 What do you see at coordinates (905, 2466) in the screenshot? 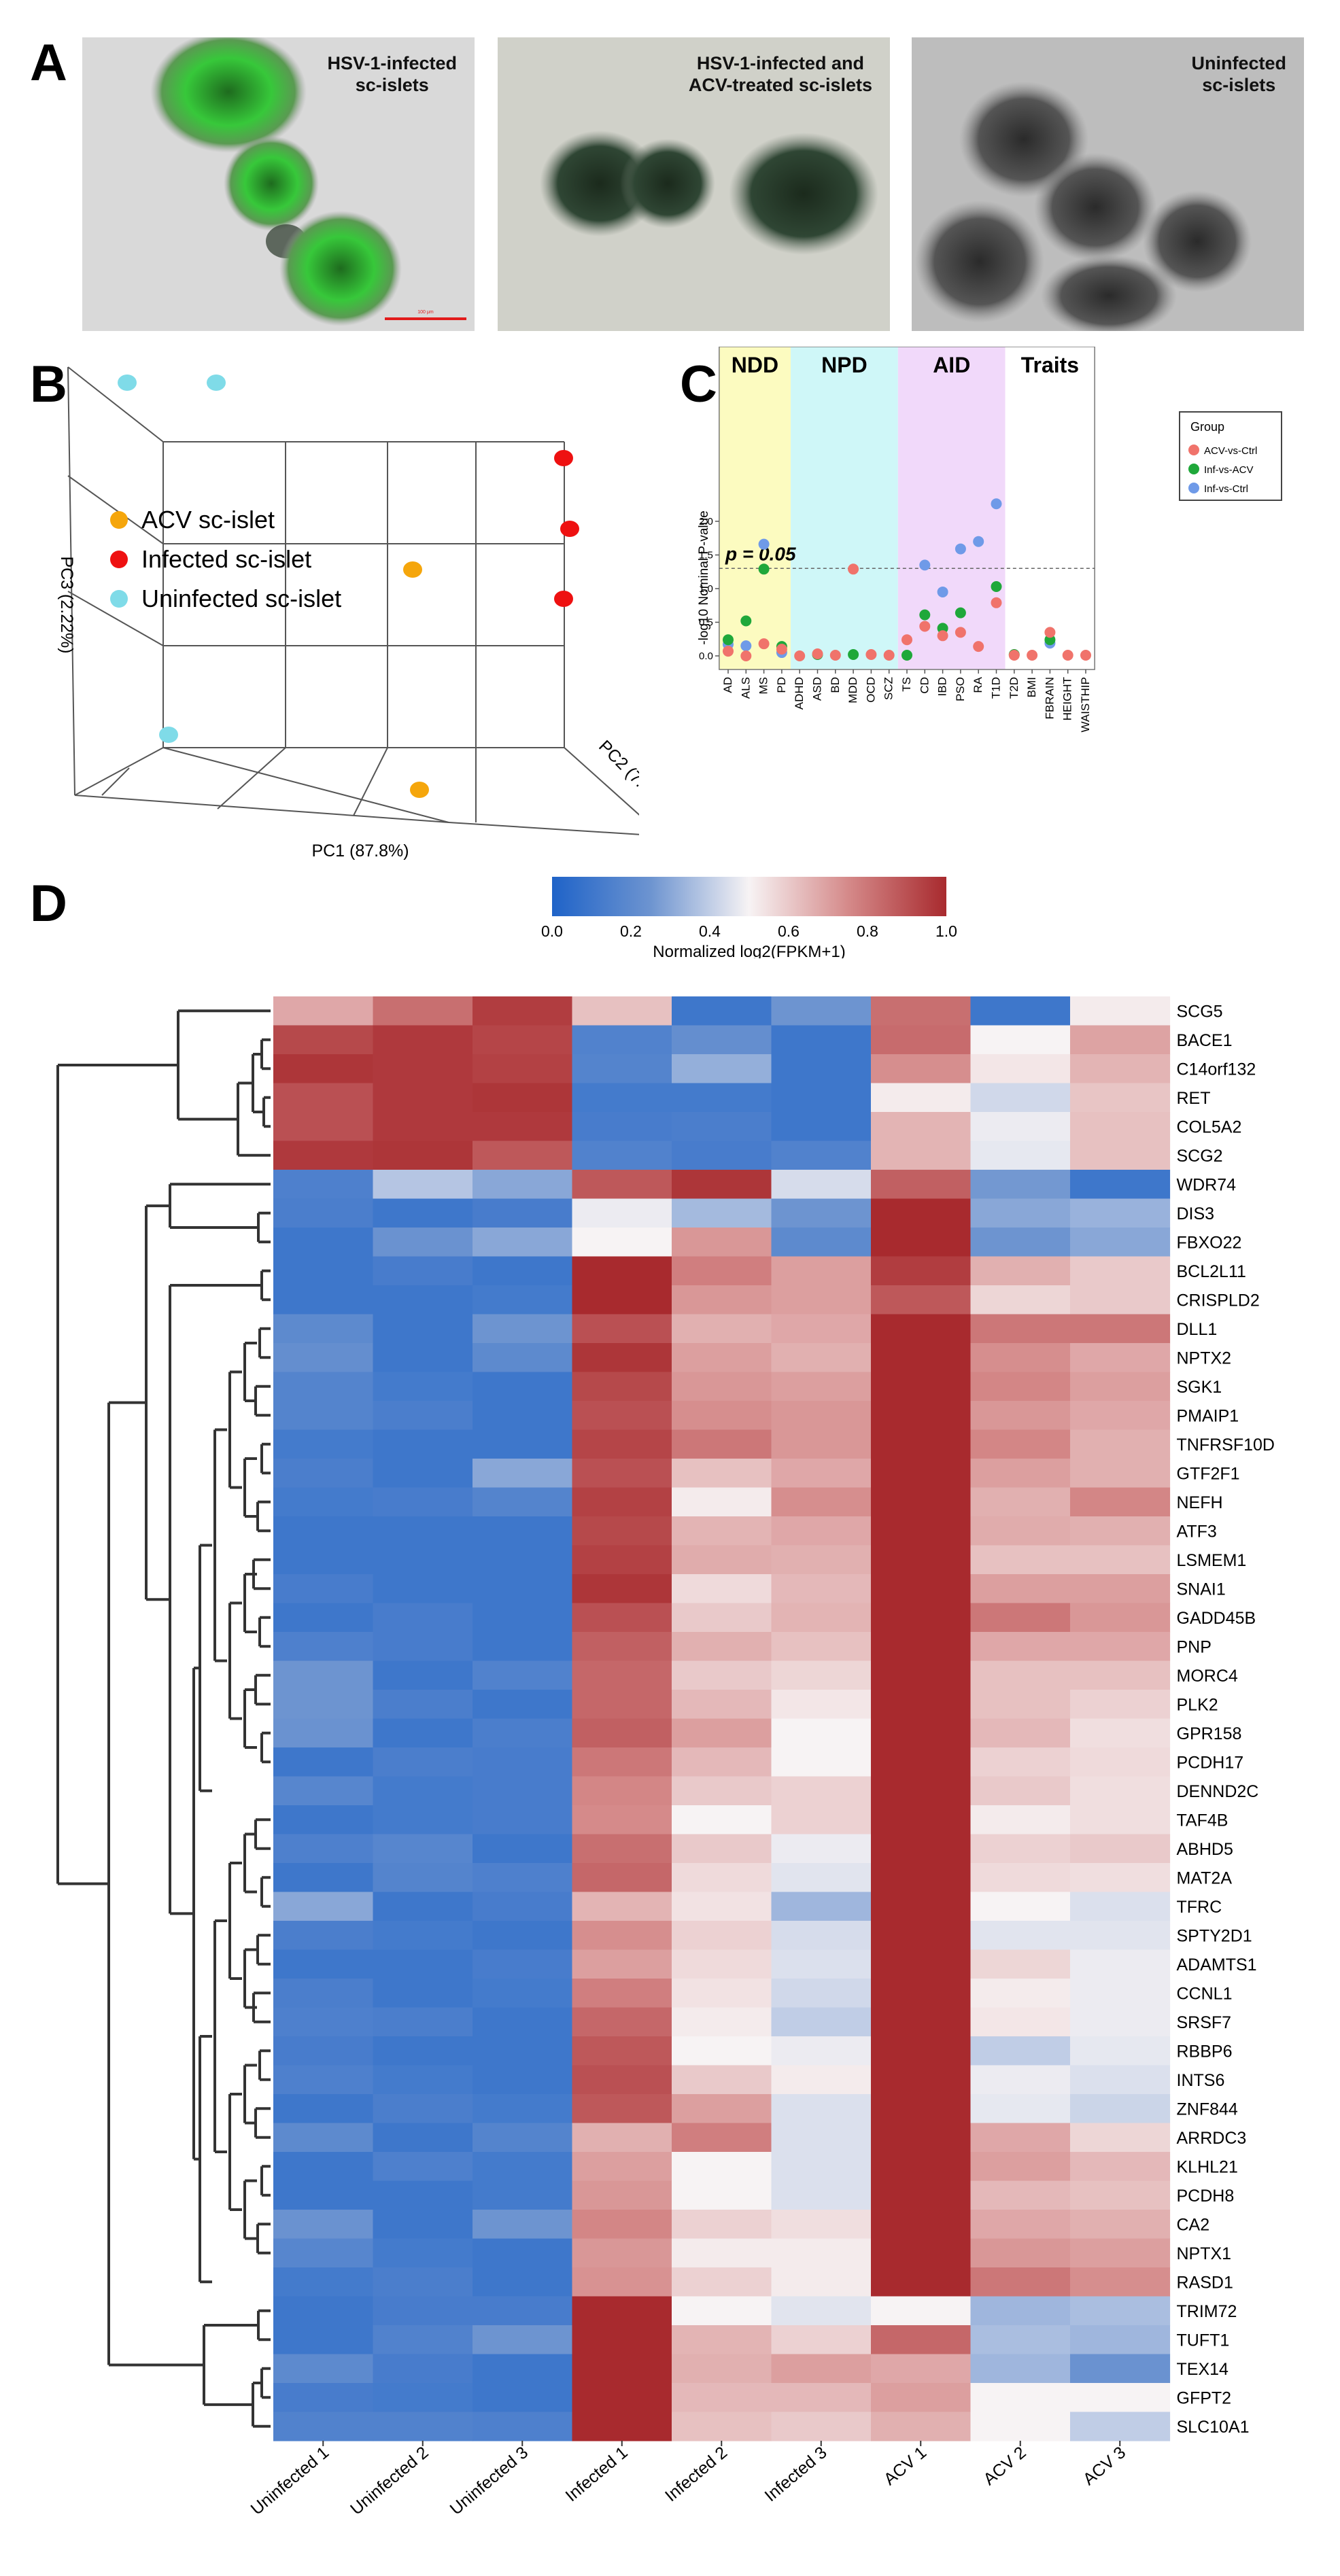
I see `column-label: ACV 1` at bounding box center [905, 2466].